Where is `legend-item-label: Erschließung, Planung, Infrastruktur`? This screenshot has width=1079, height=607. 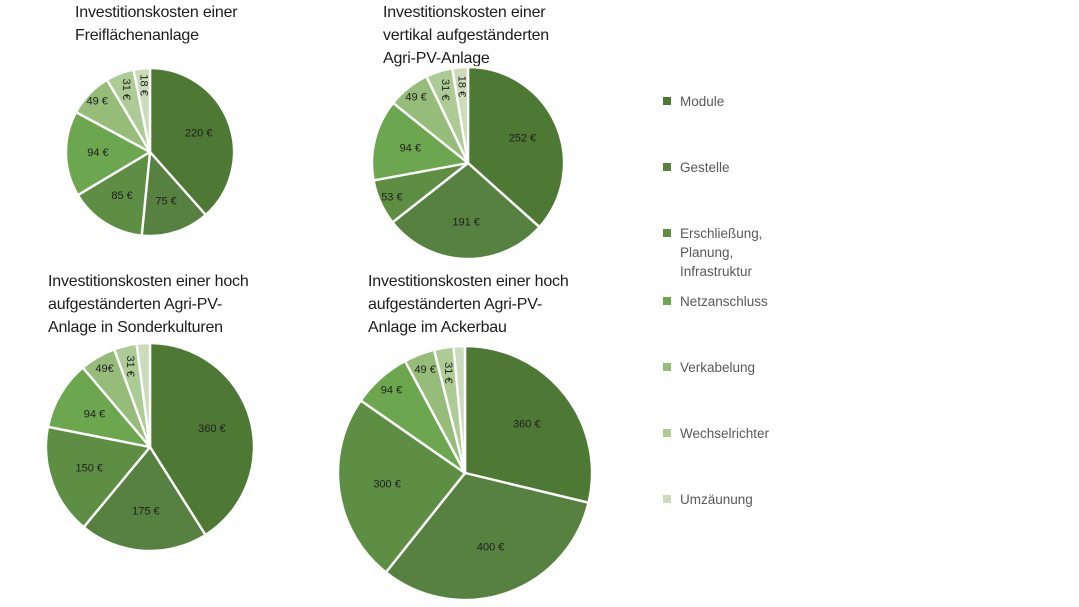 legend-item-label: Erschließung, Planung, Infrastruktur is located at coordinates (721, 252).